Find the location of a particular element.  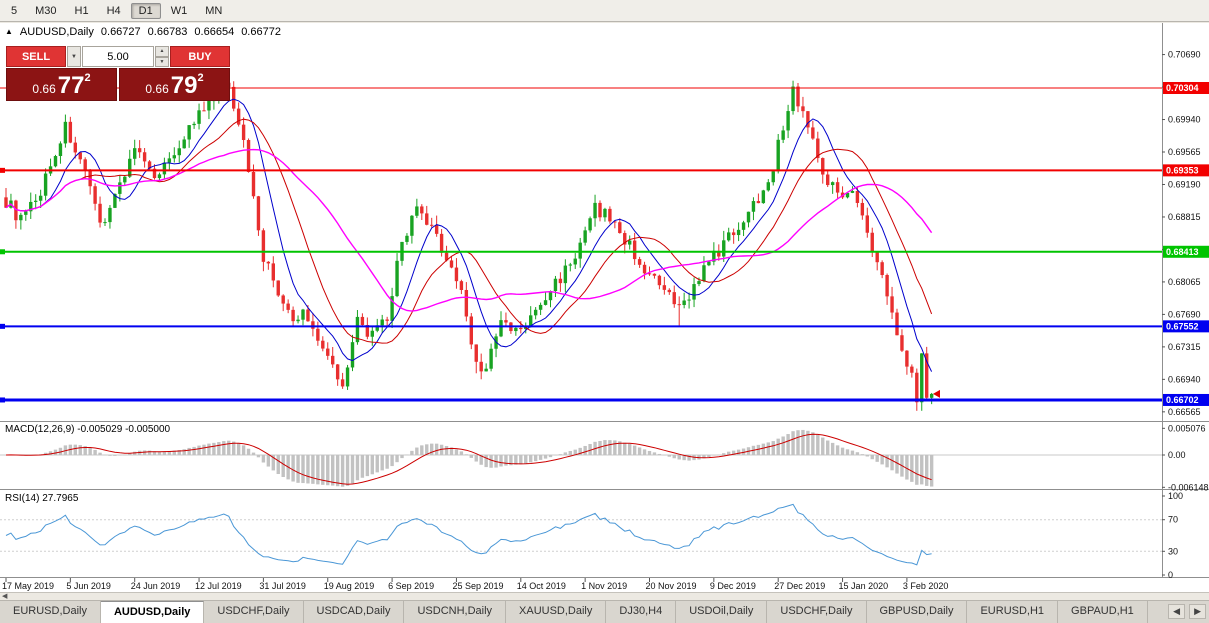

svg-text: 3 Feb 2020 is located at coordinates (926, 586).